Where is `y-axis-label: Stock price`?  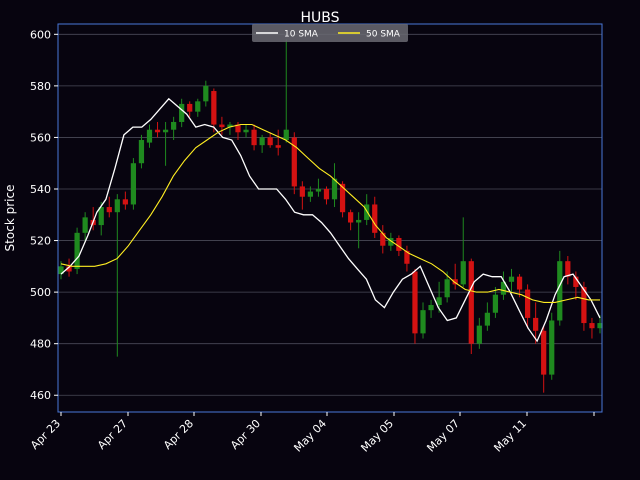
y-axis-label: Stock price is located at coordinates (10, 218).